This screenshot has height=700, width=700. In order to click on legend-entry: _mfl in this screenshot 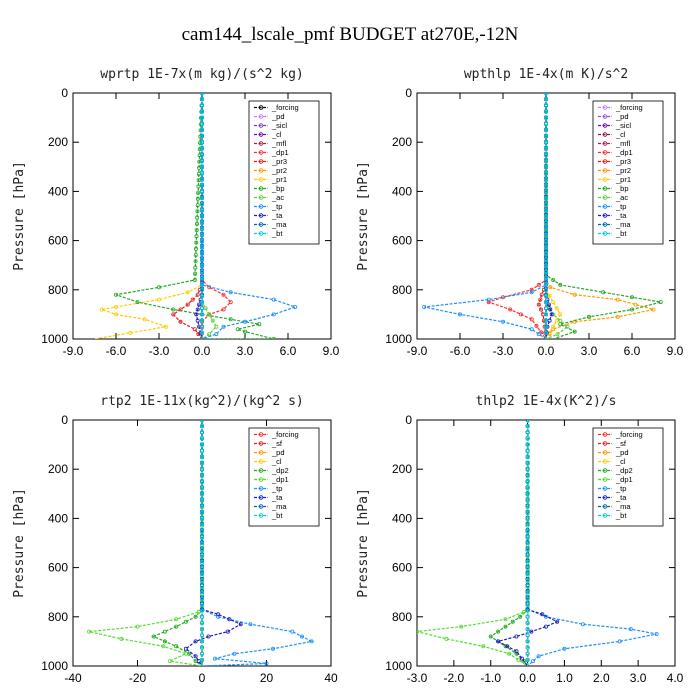, I will do `click(279, 143)`.